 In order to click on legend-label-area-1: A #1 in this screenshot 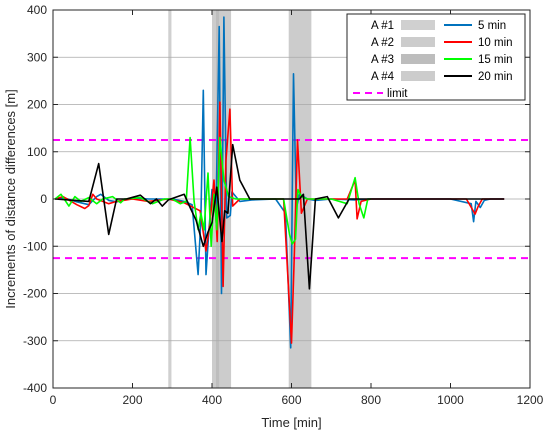, I will do `click(382, 26)`.